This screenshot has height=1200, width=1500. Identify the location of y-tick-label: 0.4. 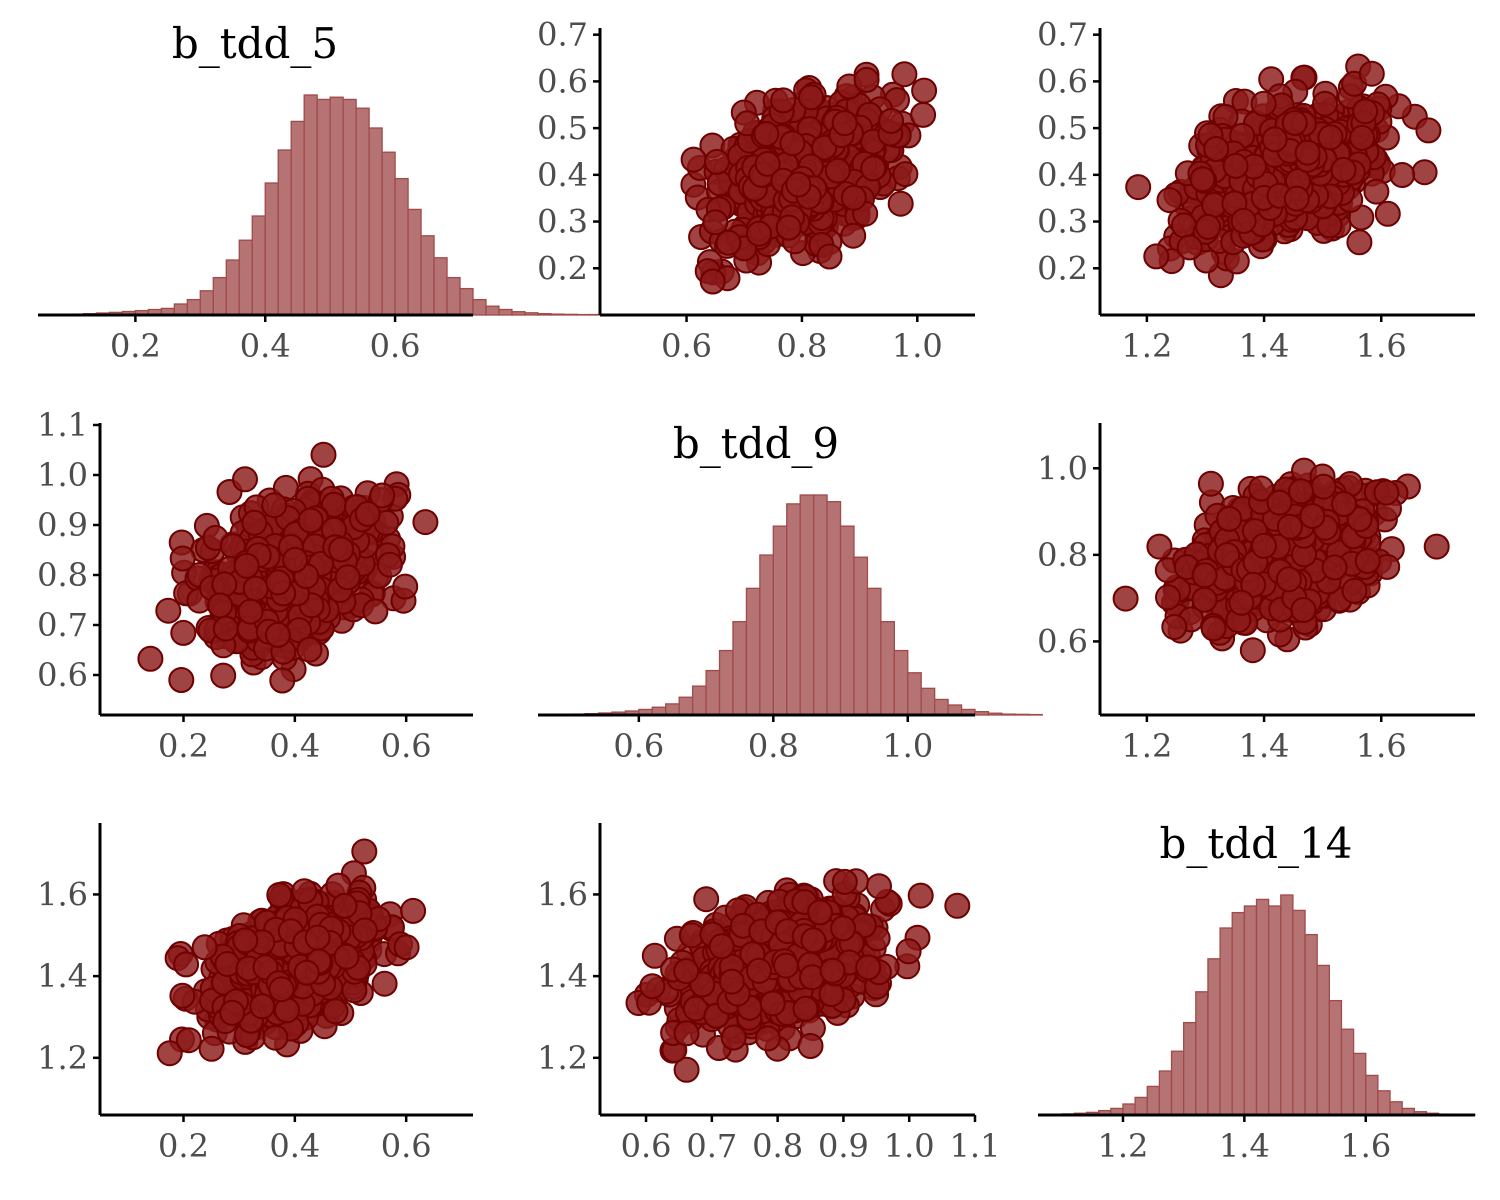
(1062, 175).